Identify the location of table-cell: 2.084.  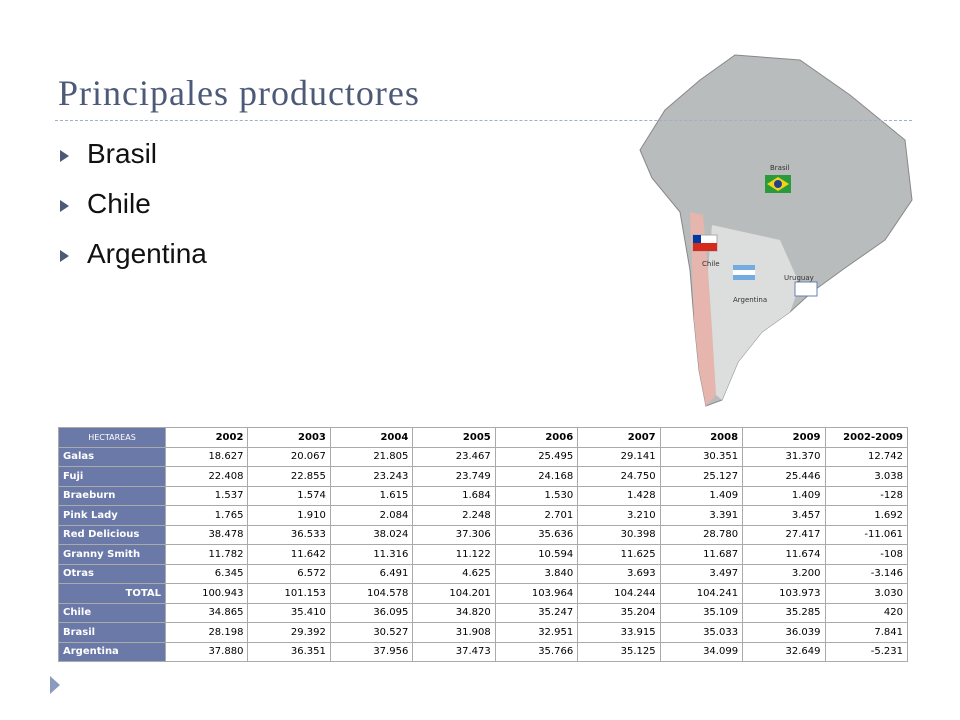
(371, 515).